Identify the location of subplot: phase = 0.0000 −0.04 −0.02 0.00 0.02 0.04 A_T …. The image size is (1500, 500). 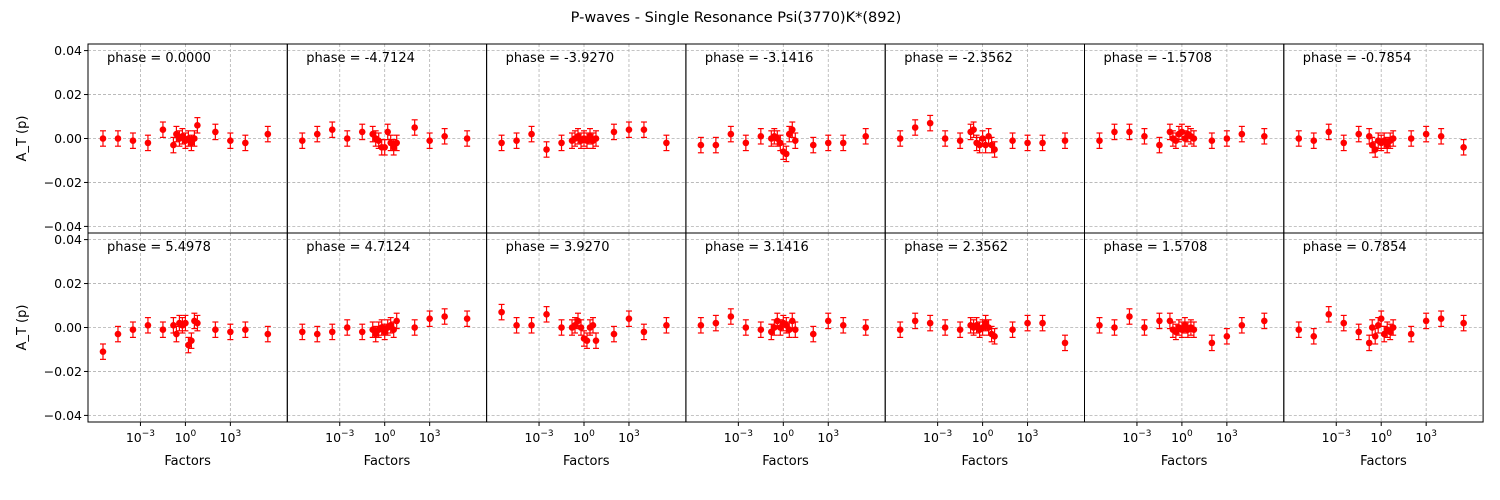
(151, 138).